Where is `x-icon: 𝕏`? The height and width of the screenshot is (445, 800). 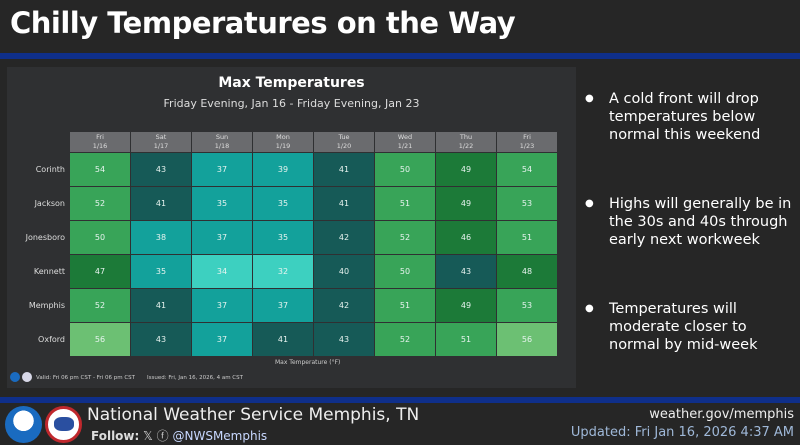
x-icon: 𝕏 is located at coordinates (148, 436).